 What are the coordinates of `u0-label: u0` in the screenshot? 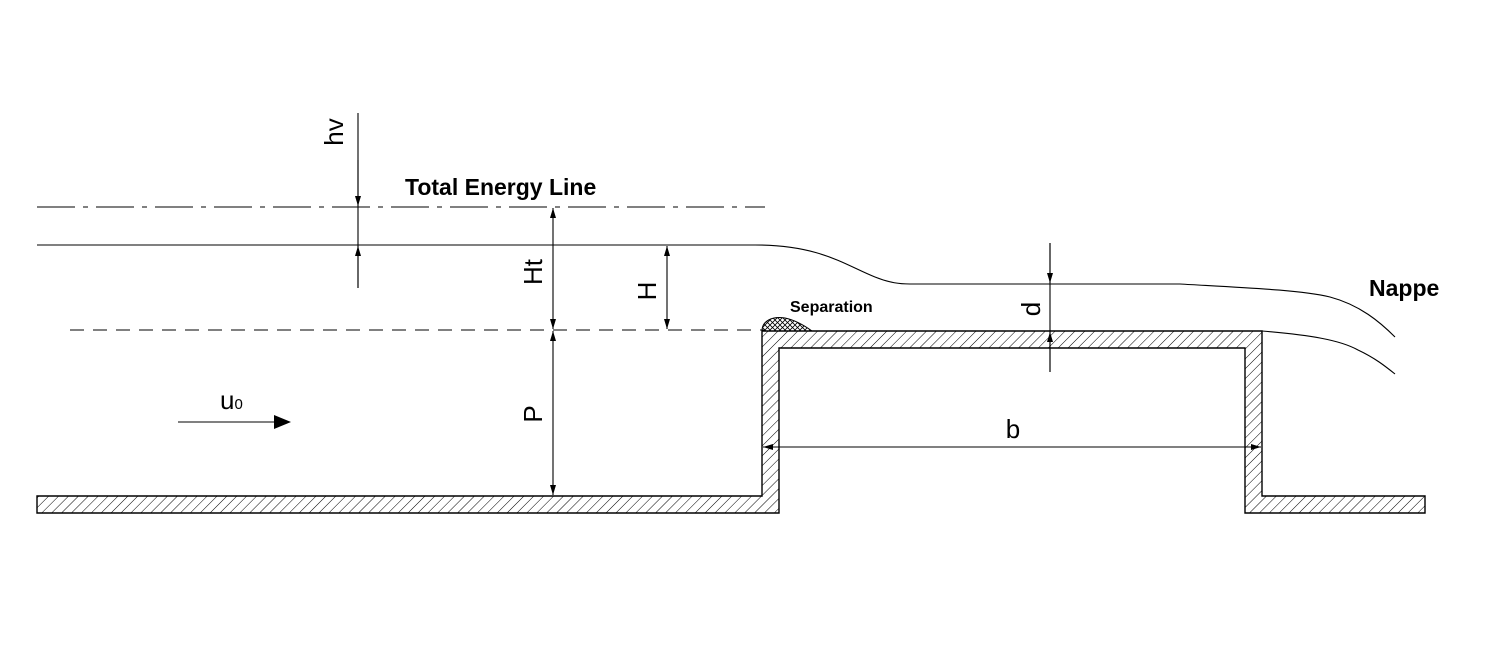 It's located at (231, 400).